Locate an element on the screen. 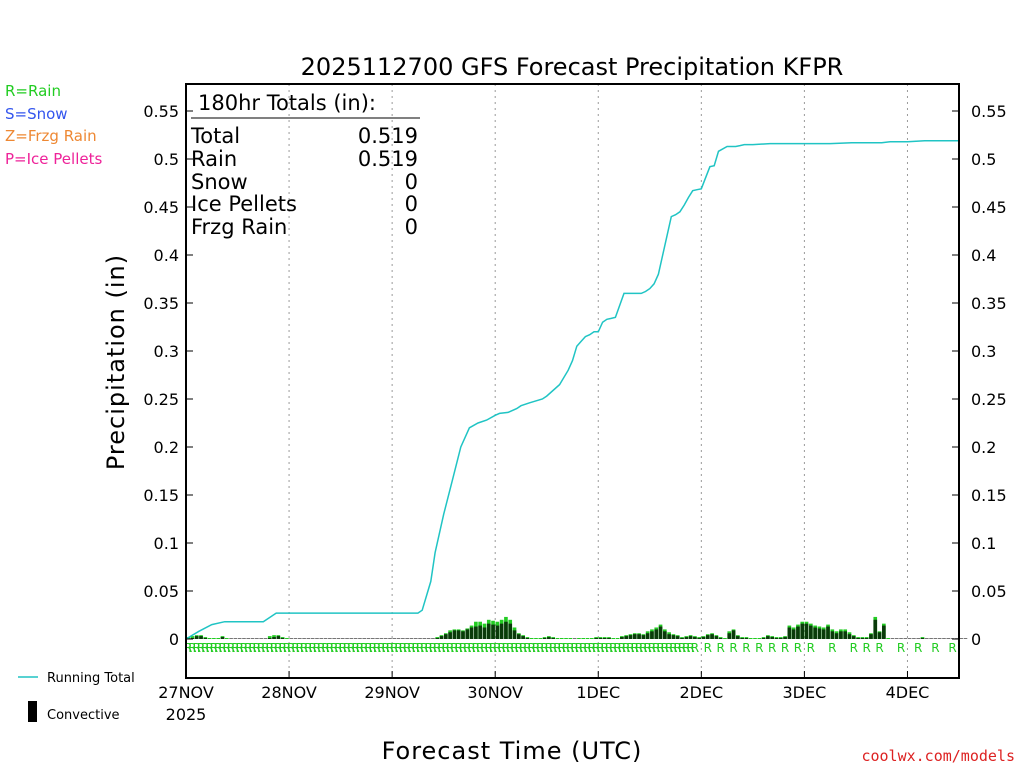 This screenshot has height=768, width=1024. legend-convective: Convective is located at coordinates (83, 715).